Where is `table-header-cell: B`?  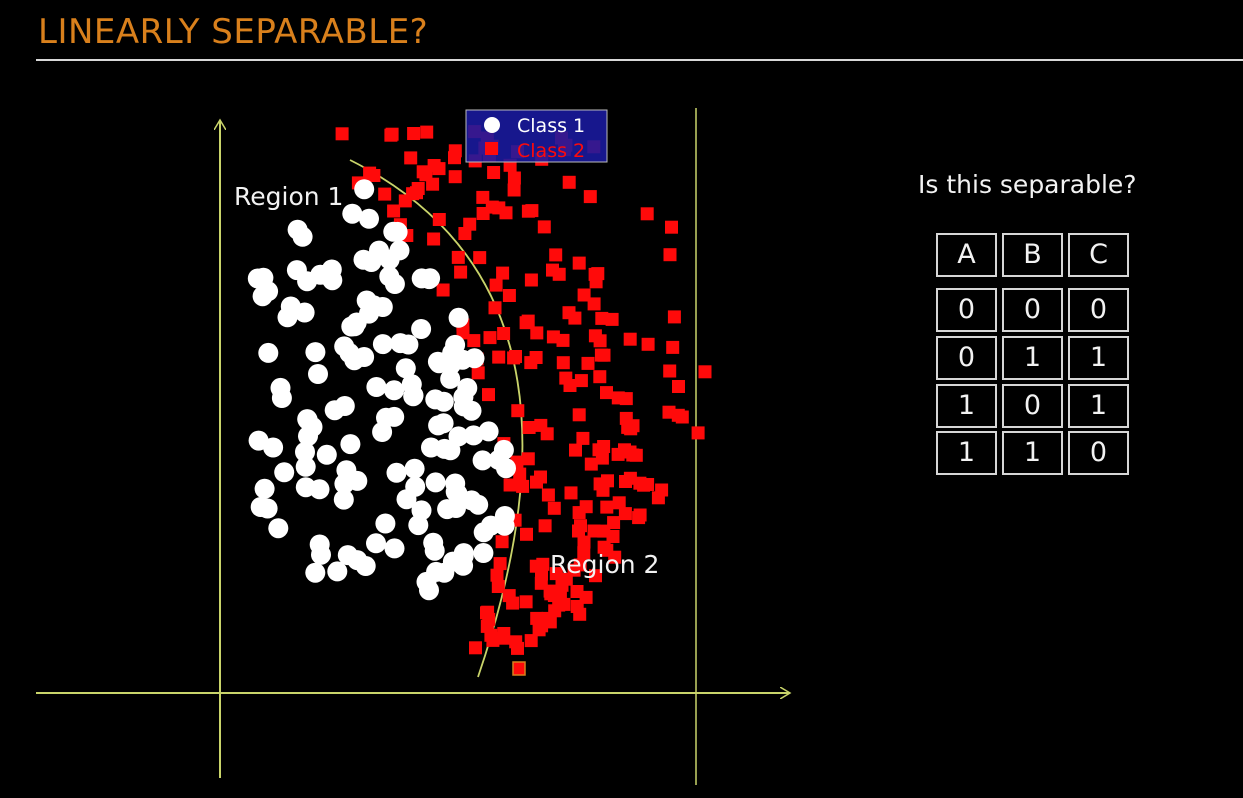
table-header-cell: B is located at coordinates (1032, 255).